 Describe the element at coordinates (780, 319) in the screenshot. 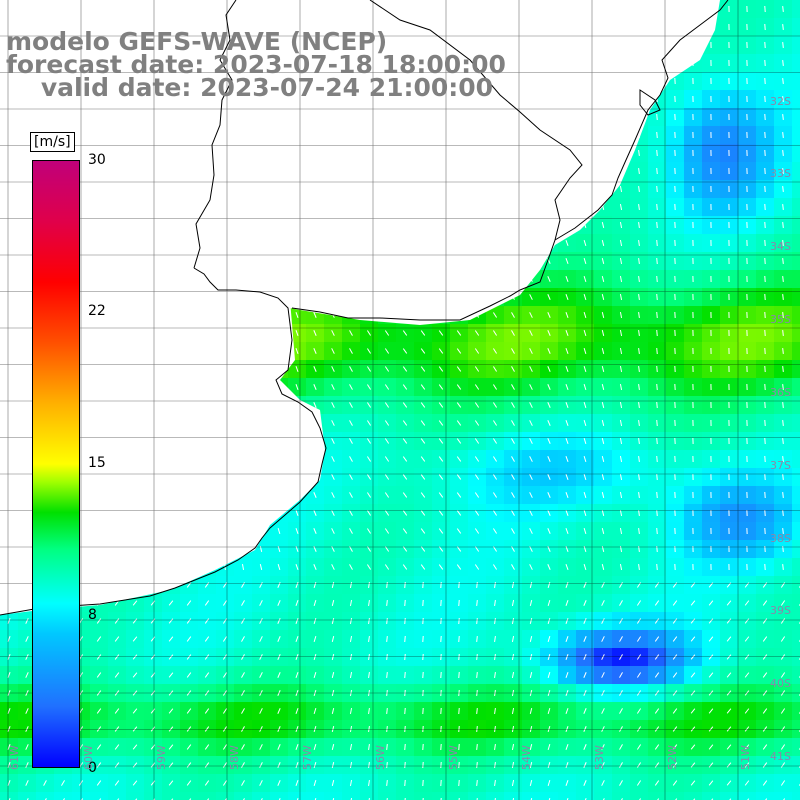

I see `lat-label: 35S` at that location.